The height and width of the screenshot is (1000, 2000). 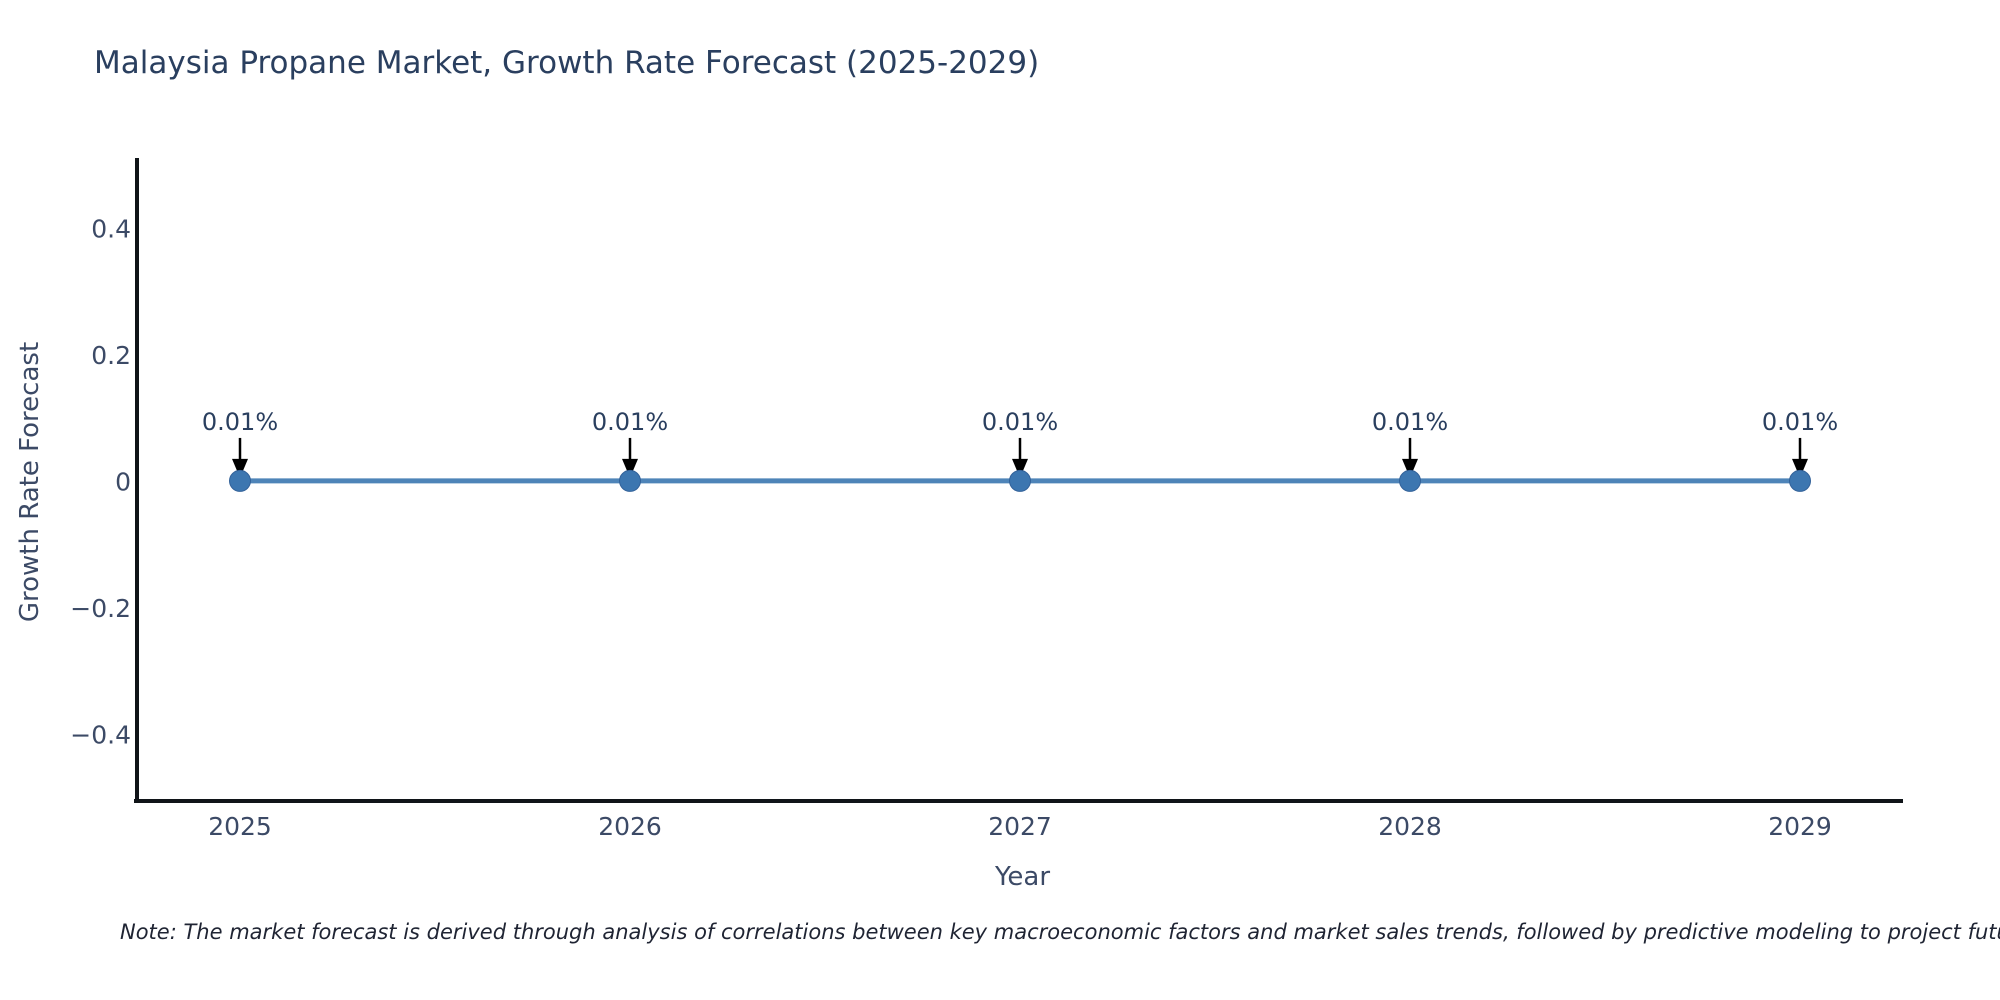 I want to click on data-point-2027, so click(x=1020, y=480).